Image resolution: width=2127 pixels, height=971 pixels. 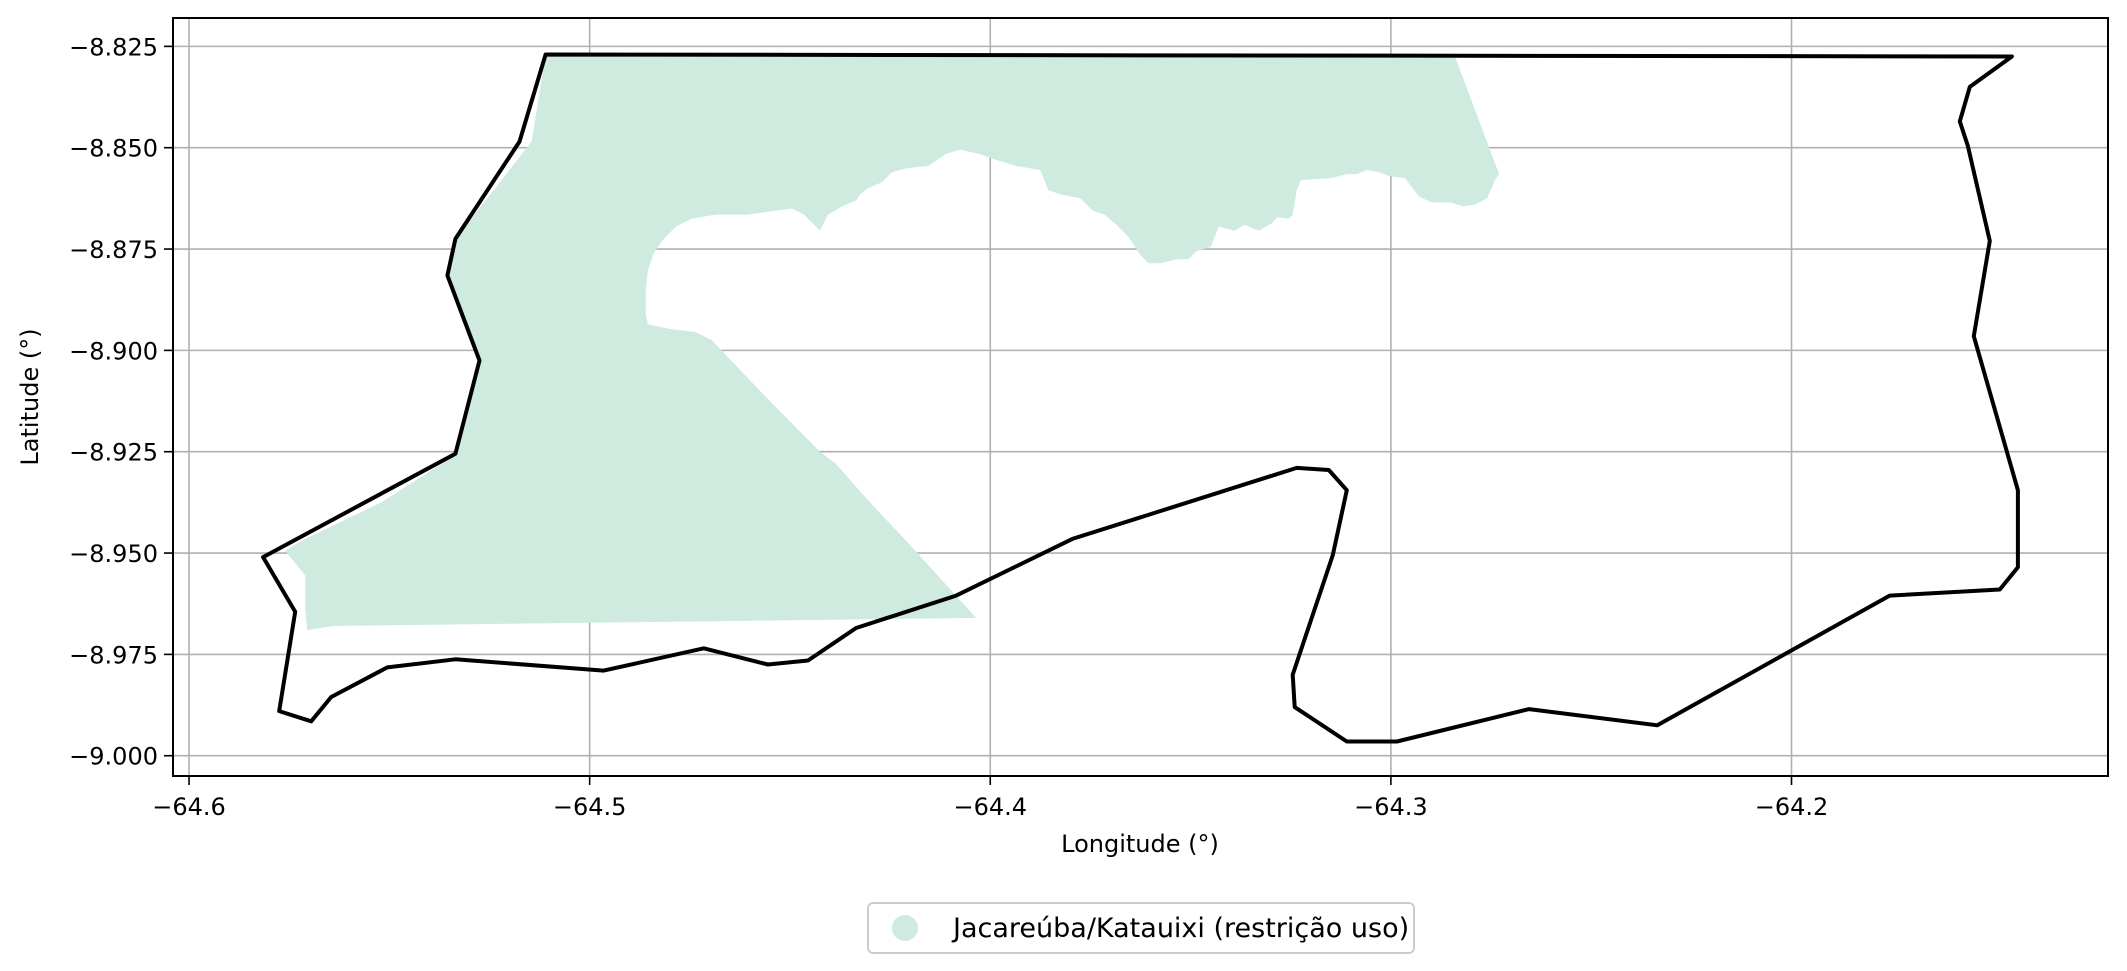 I want to click on legend-entry-label: Jacareúba/Katauixi (restrição uso), so click(x=1180, y=928).